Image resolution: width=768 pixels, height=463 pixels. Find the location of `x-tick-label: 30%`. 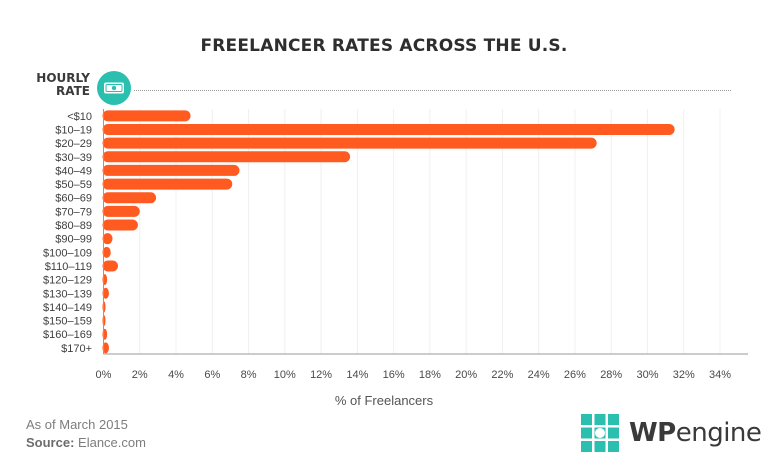

x-tick-label: 30% is located at coordinates (647, 375).